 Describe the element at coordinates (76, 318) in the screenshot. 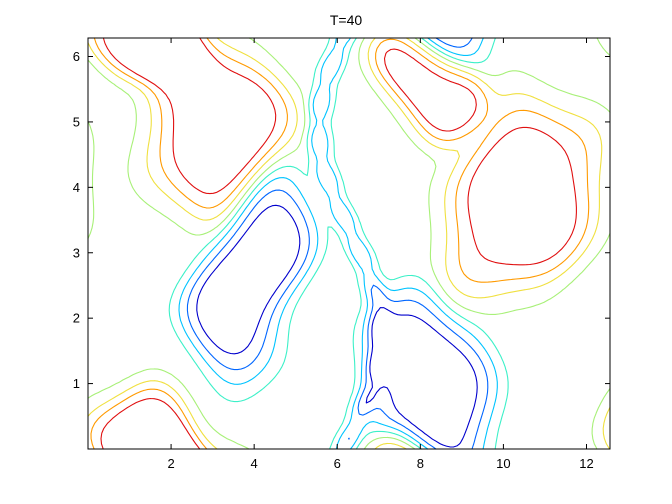

I see `y-tick-label: 2` at that location.